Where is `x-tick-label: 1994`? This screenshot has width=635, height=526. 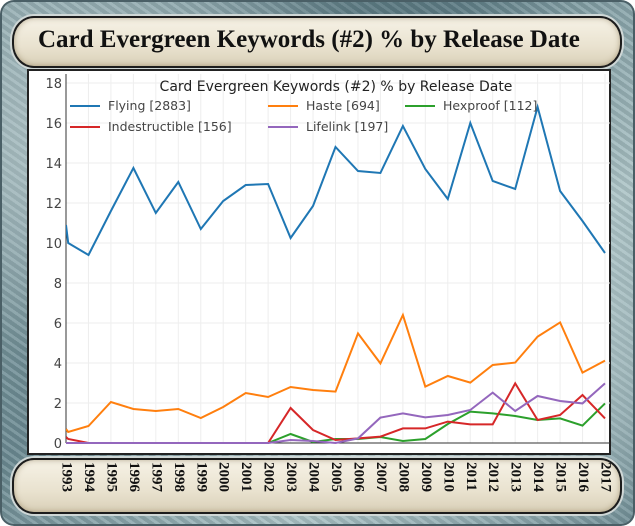
x-tick-label: 1994 is located at coordinates (88, 477).